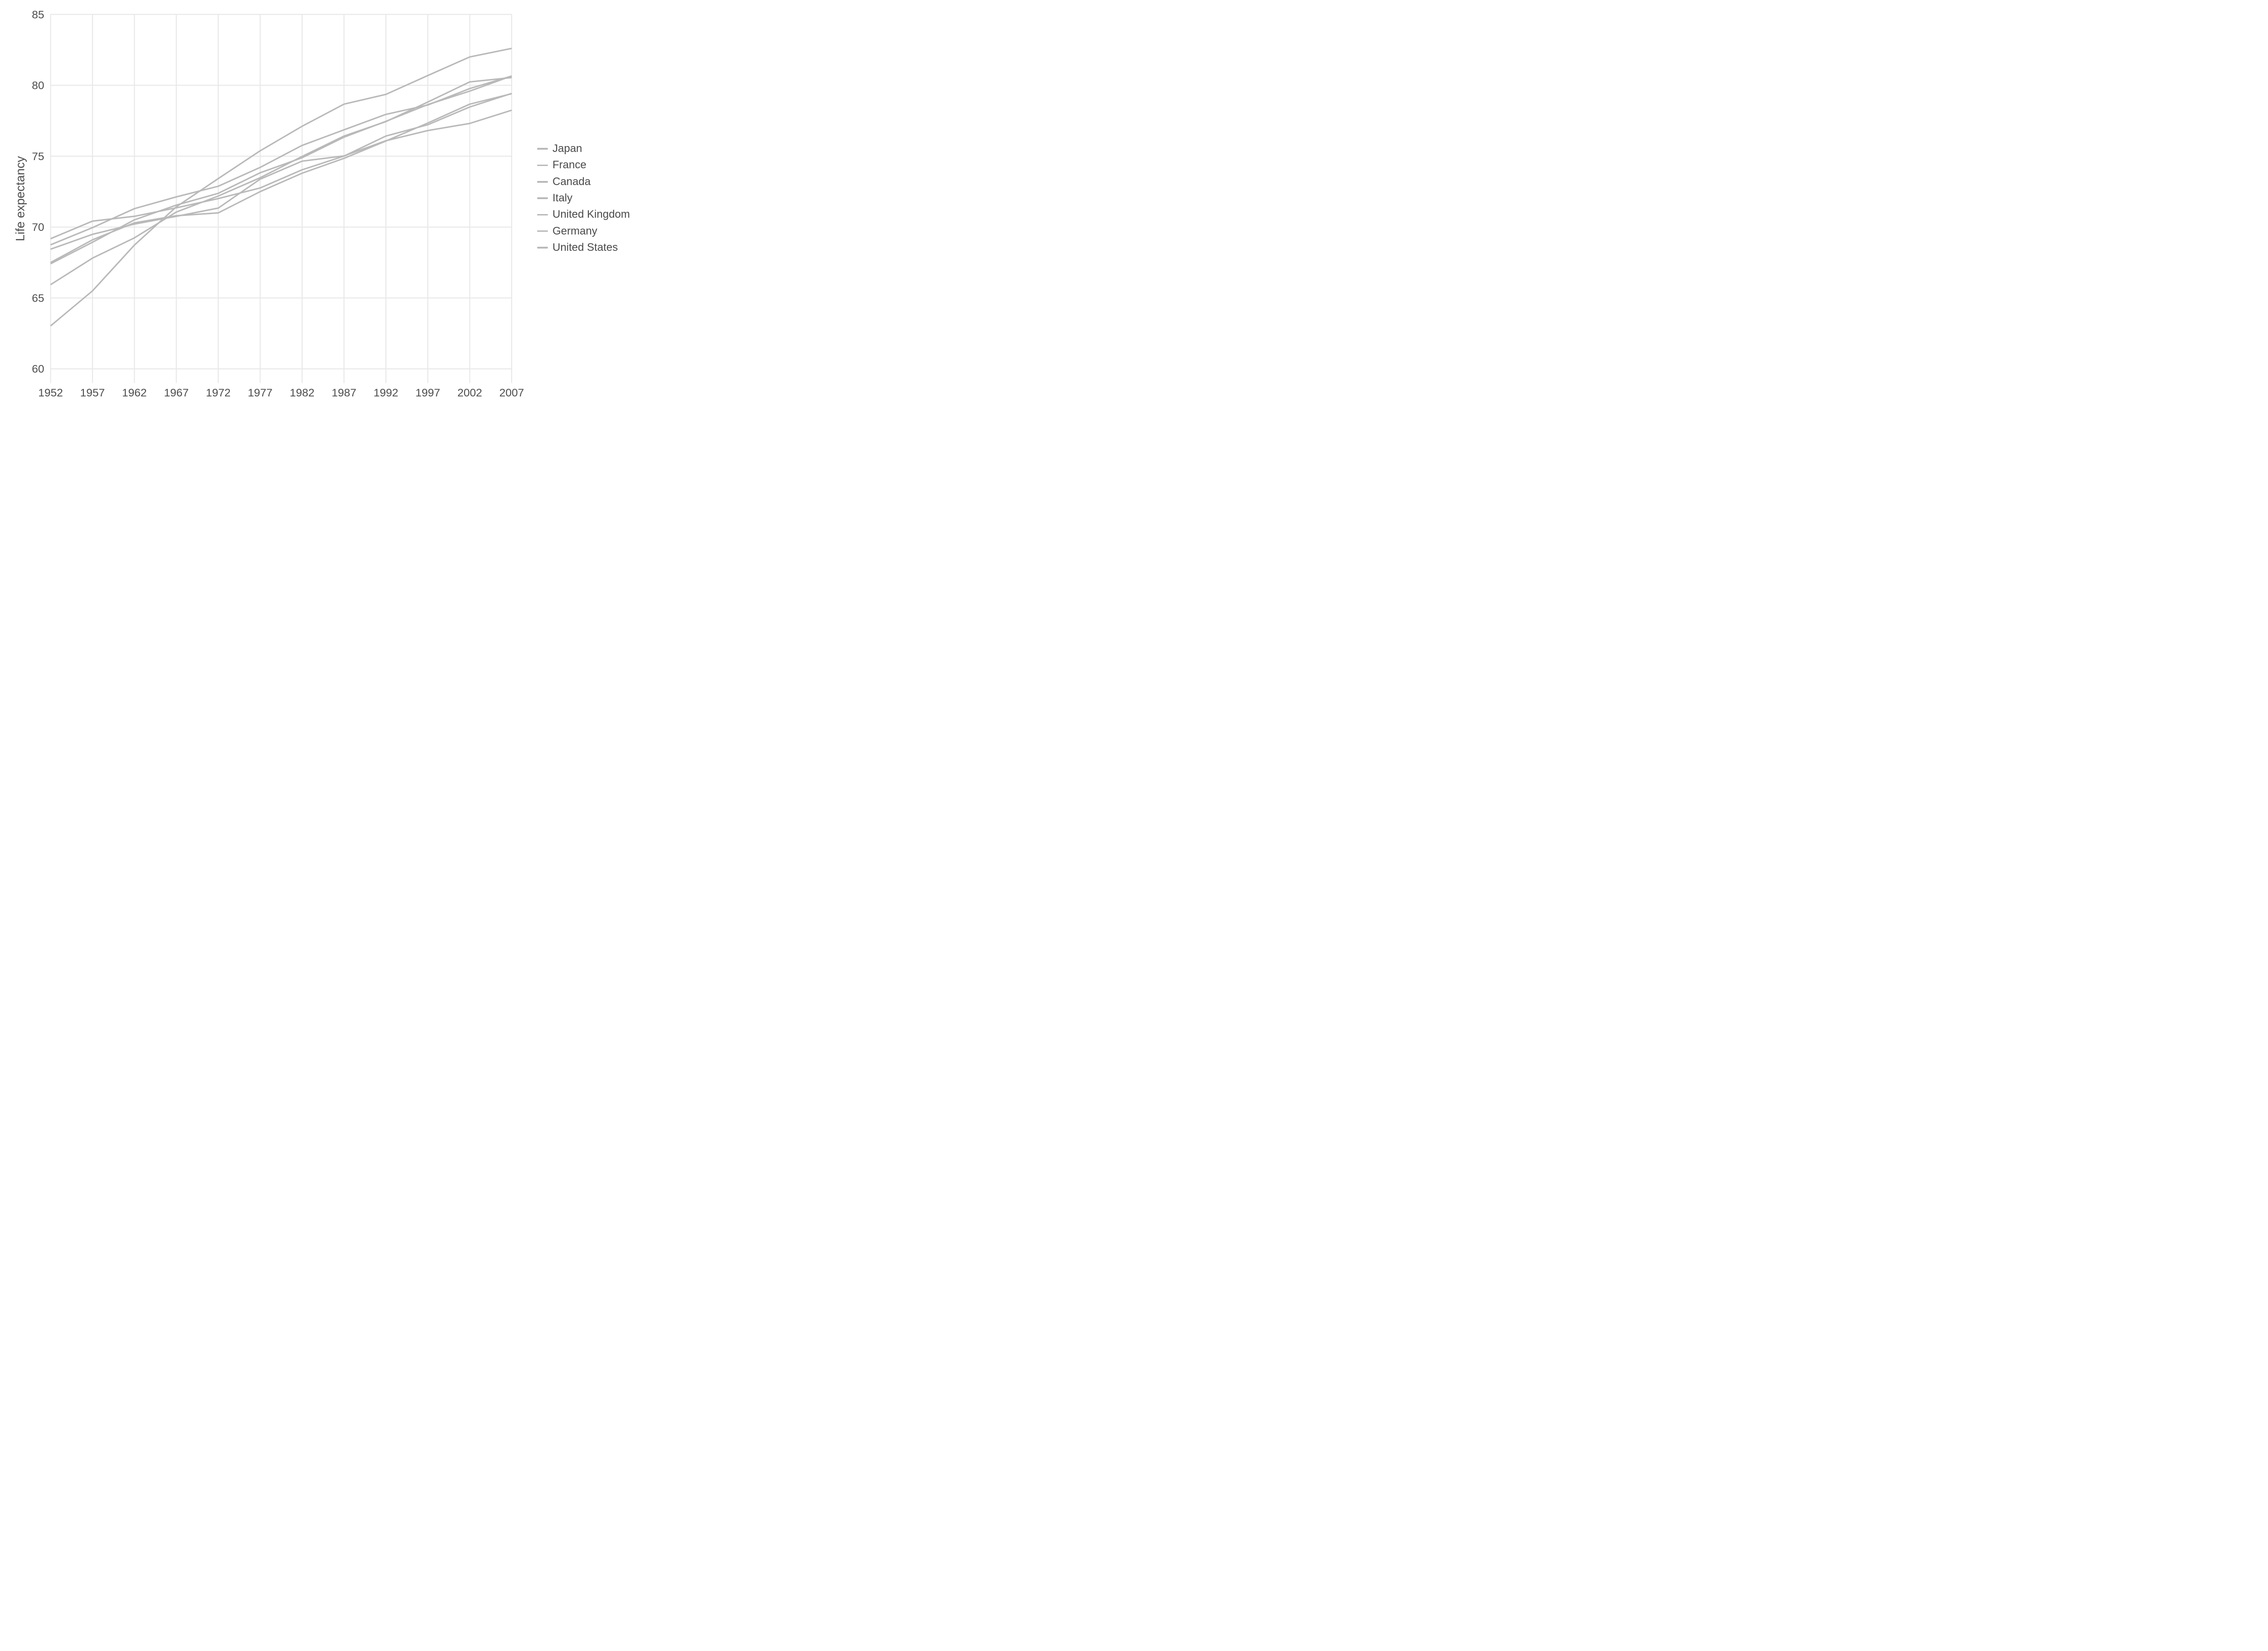  I want to click on legend-item-germany: Germany, so click(584, 231).